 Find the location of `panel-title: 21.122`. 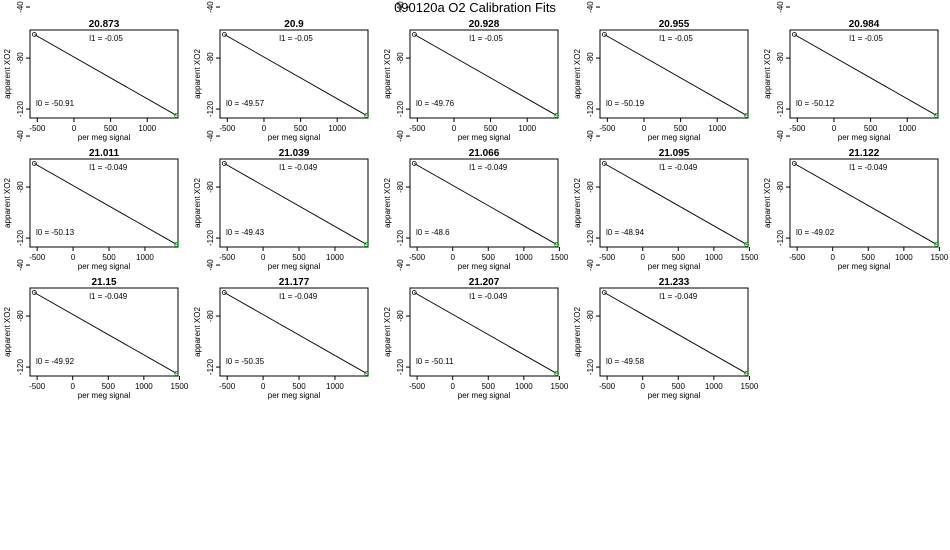

panel-title: 21.122 is located at coordinates (864, 153).